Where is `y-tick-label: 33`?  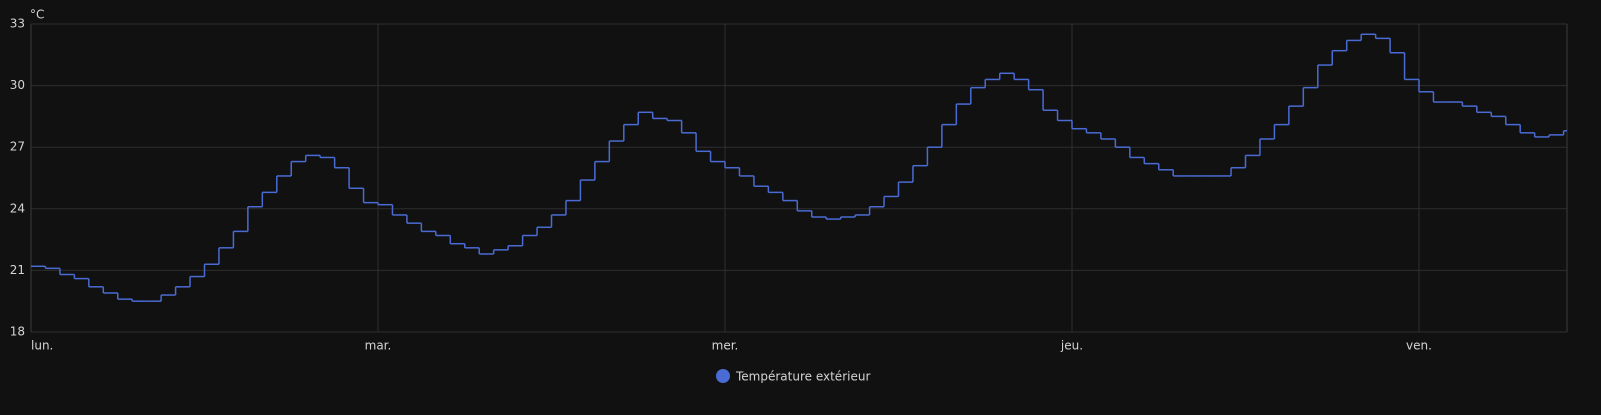
y-tick-label: 33 is located at coordinates (17, 24).